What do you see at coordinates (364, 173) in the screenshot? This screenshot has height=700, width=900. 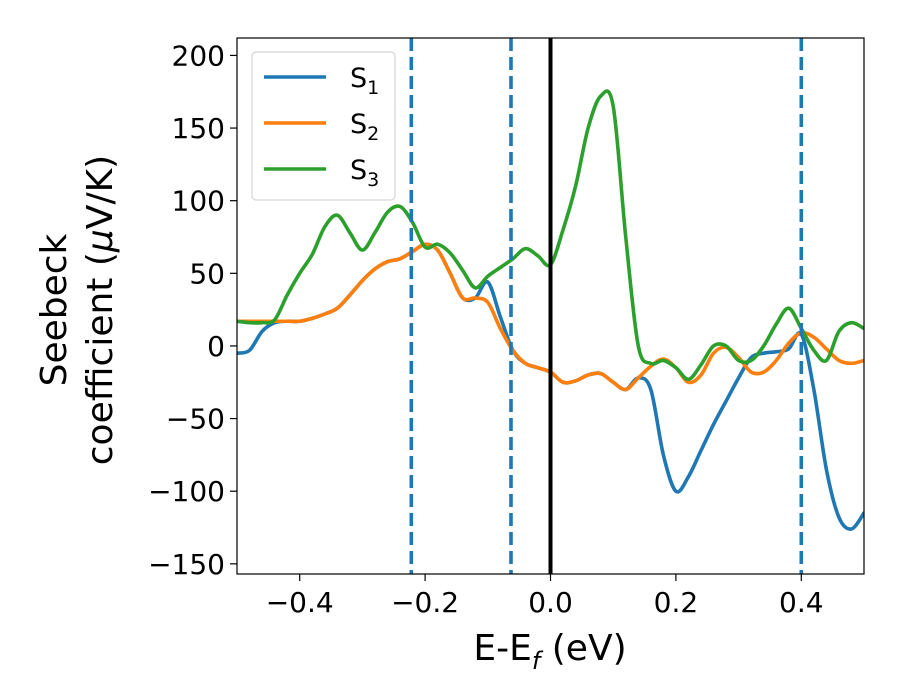 I see `legend-label-s3: S3` at bounding box center [364, 173].